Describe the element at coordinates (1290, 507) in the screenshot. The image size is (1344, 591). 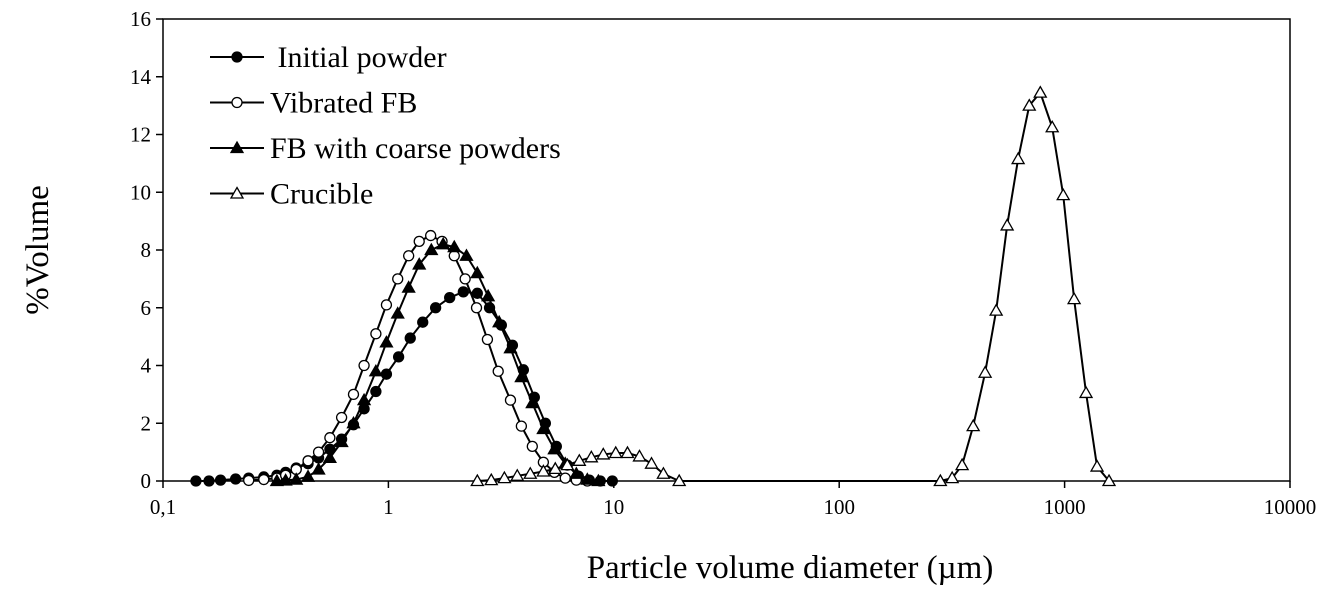
I see `x-tick-label: 10000` at that location.